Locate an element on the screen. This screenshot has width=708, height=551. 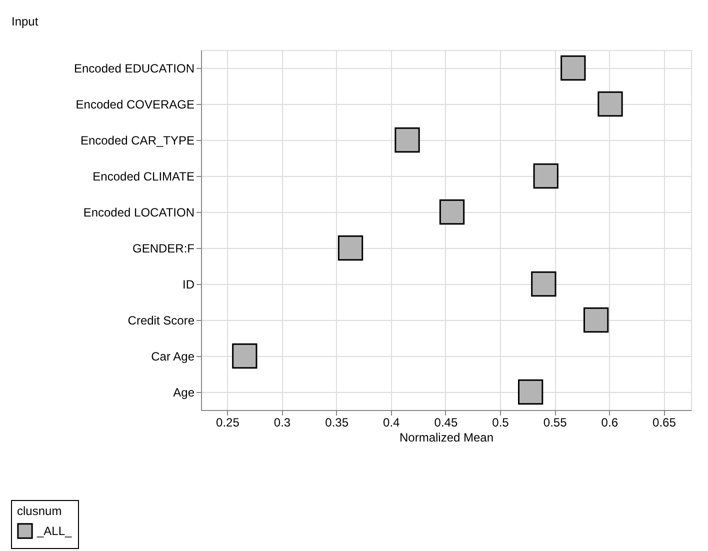
x-tick-label: 0.3 is located at coordinates (282, 423).